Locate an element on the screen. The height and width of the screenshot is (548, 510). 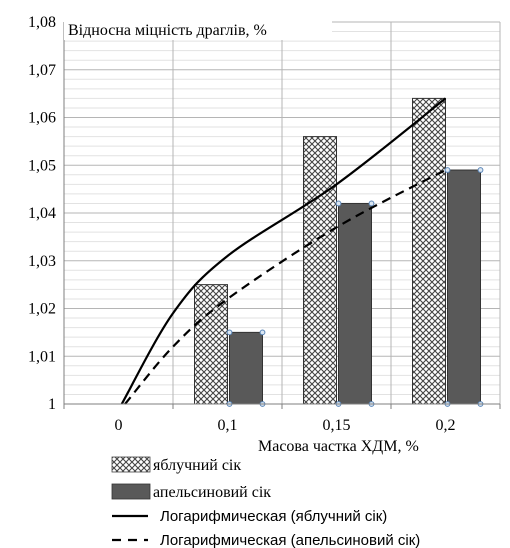
chart-title: Відносна міцність драглів, % is located at coordinates (167, 30).